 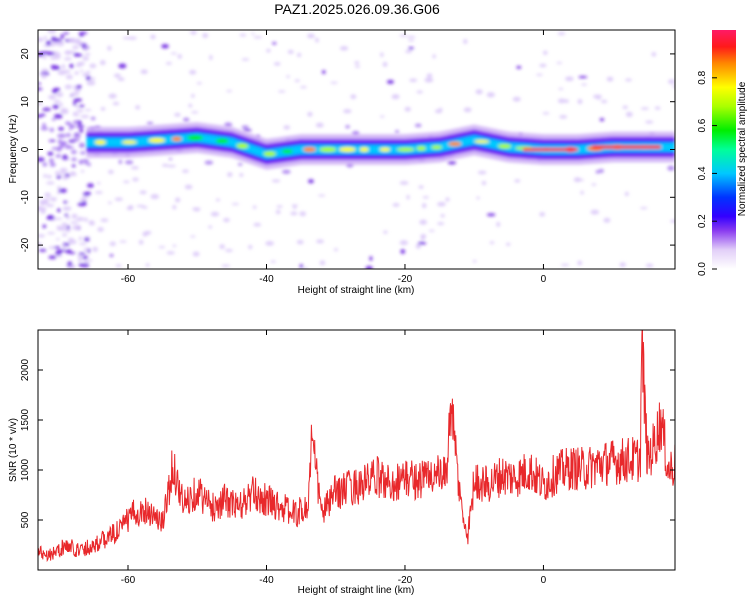 I want to click on snr-y-axis-label: SNR (10 * v/v), so click(x=13, y=450).